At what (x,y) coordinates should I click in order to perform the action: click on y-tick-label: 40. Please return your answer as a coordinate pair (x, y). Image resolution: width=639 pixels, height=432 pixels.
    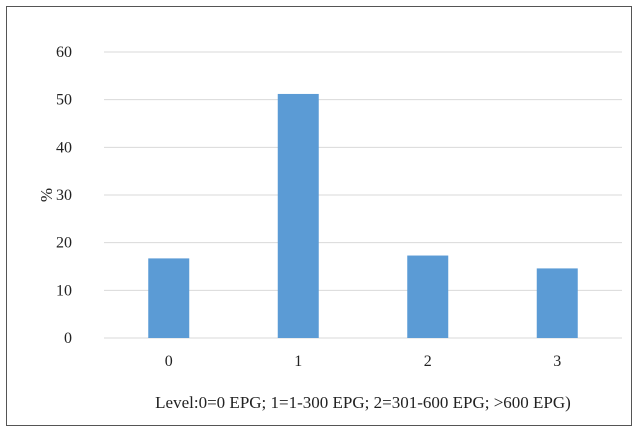
    Looking at the image, I should click on (64, 147).